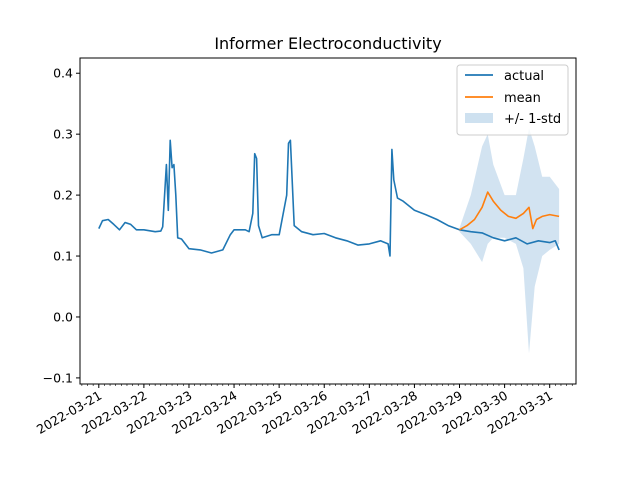 This screenshot has width=640, height=480. What do you see at coordinates (63, 73) in the screenshot?
I see `y-tick-label: 0.4` at bounding box center [63, 73].